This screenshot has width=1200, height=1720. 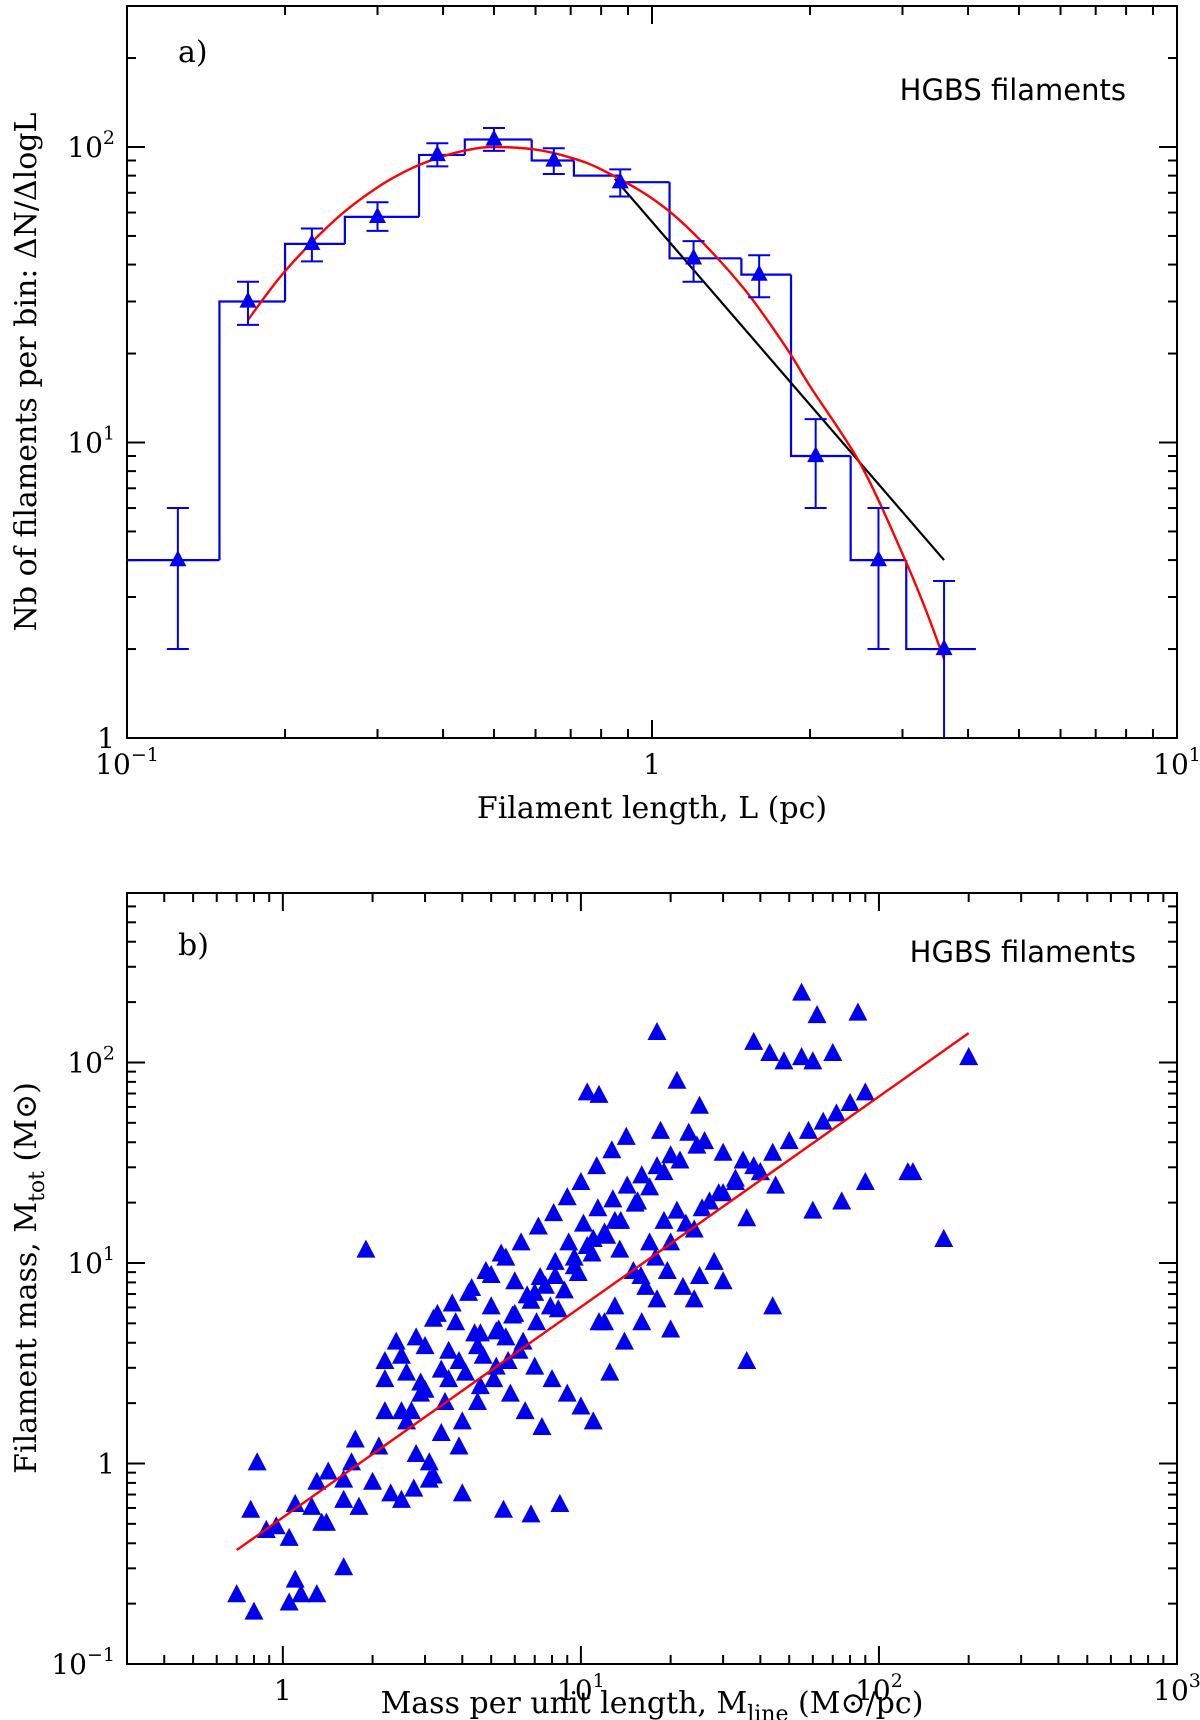 I want to click on panel-b-y-axis-title: Filament mass, Mtot (M⊙), so click(x=29, y=1278).